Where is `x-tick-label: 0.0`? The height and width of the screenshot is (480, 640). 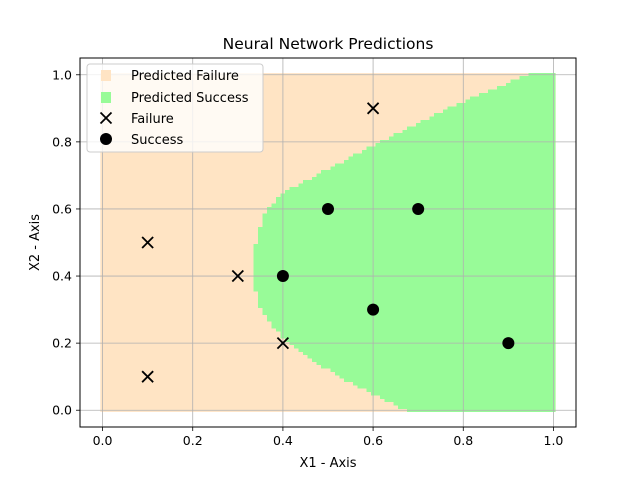
x-tick-label: 0.0 is located at coordinates (103, 440).